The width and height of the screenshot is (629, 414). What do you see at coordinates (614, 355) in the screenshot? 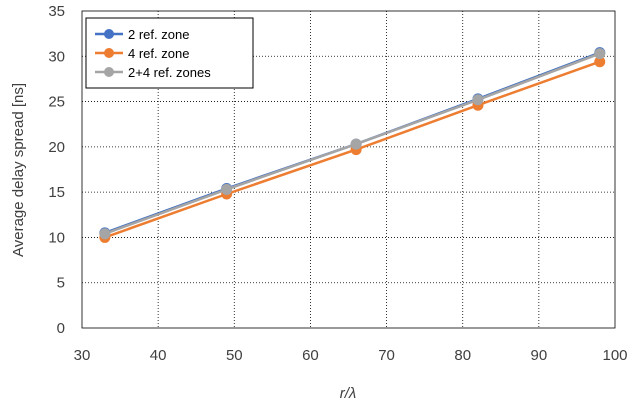
I see `x-tick-label: 100` at bounding box center [614, 355].